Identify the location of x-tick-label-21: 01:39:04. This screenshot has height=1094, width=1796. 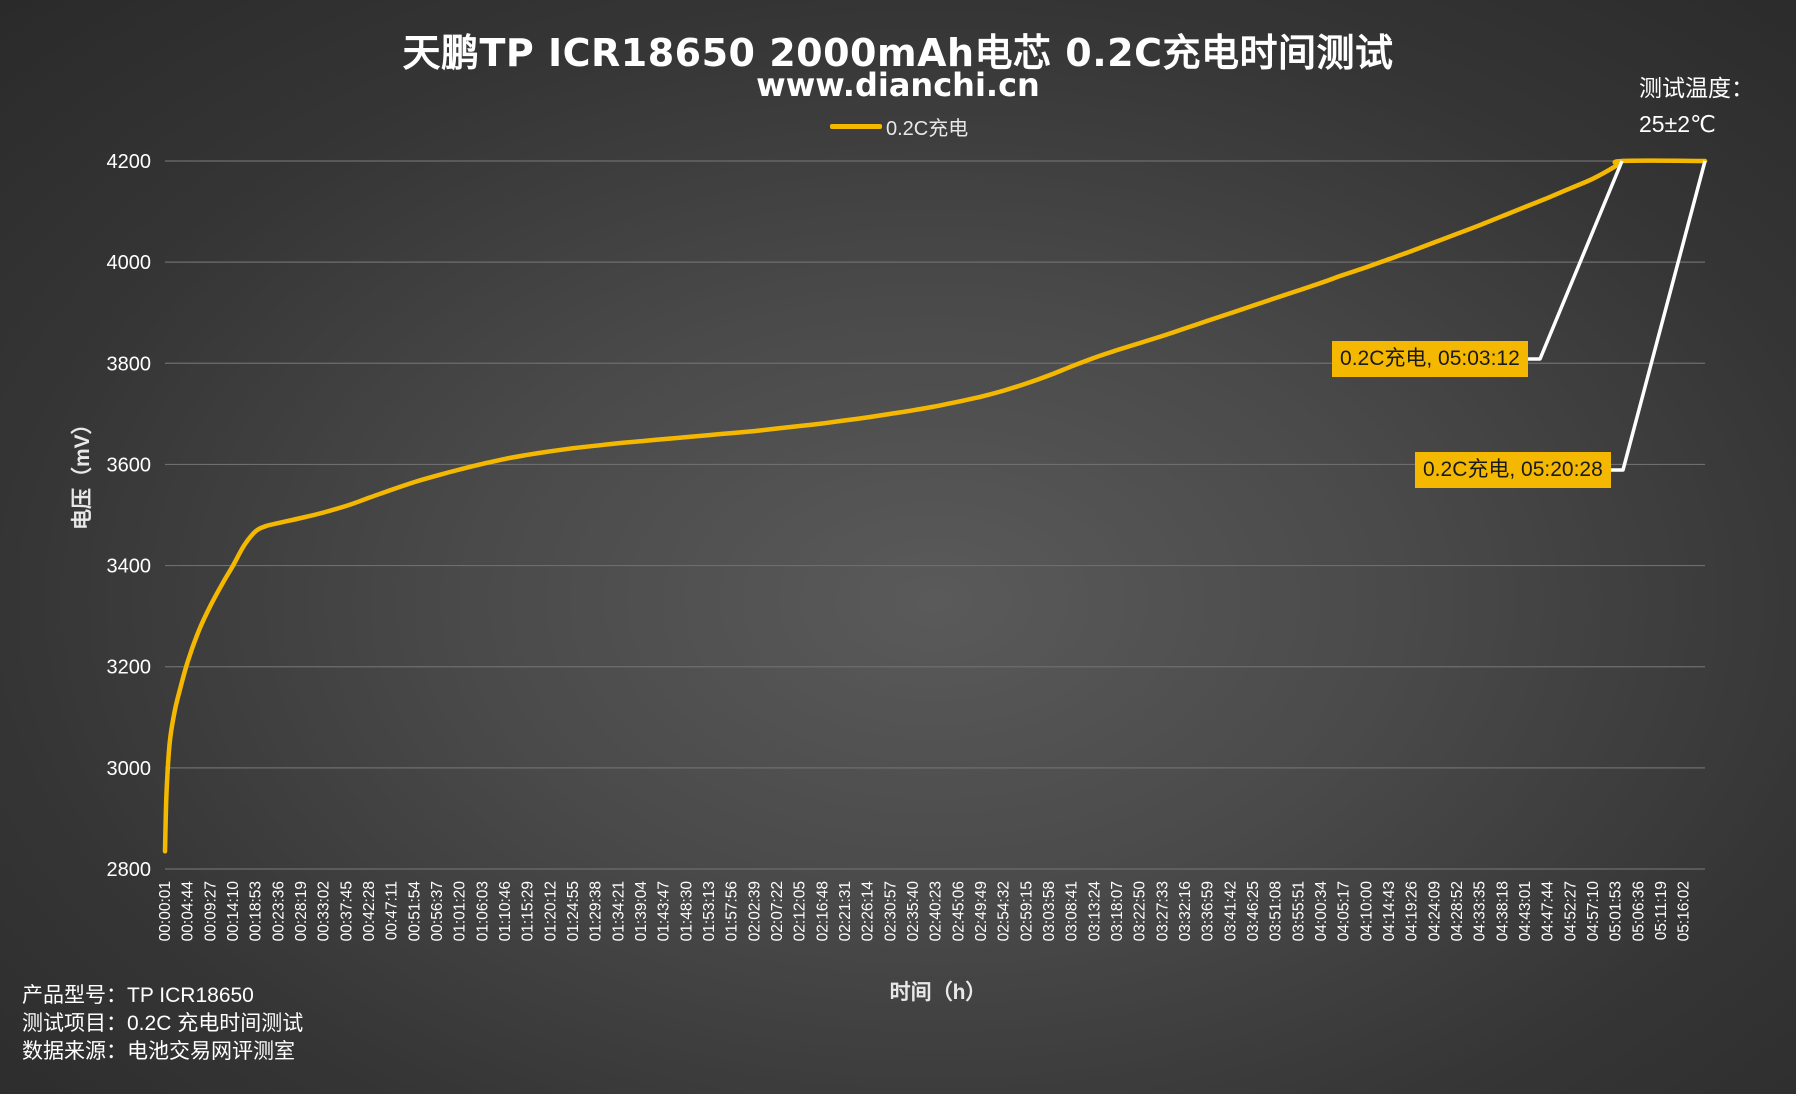
(641, 911).